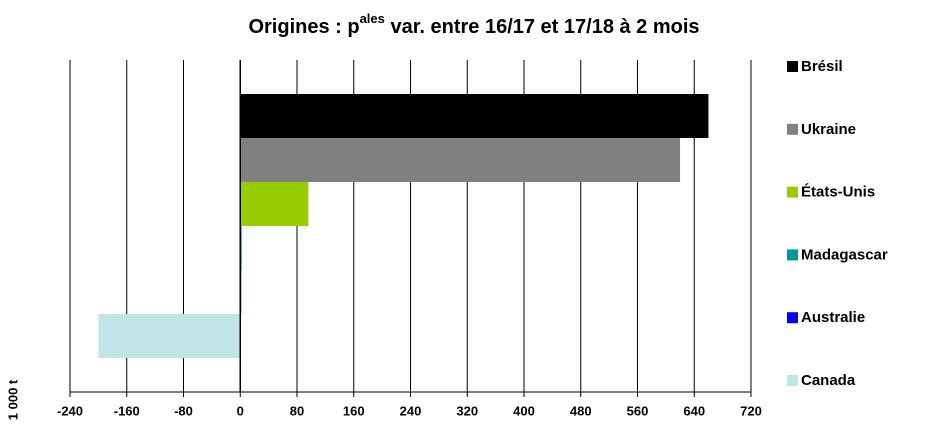 Image resolution: width=947 pixels, height=441 pixels. Describe the element at coordinates (638, 410) in the screenshot. I see `x-tick-label: 560` at that location.